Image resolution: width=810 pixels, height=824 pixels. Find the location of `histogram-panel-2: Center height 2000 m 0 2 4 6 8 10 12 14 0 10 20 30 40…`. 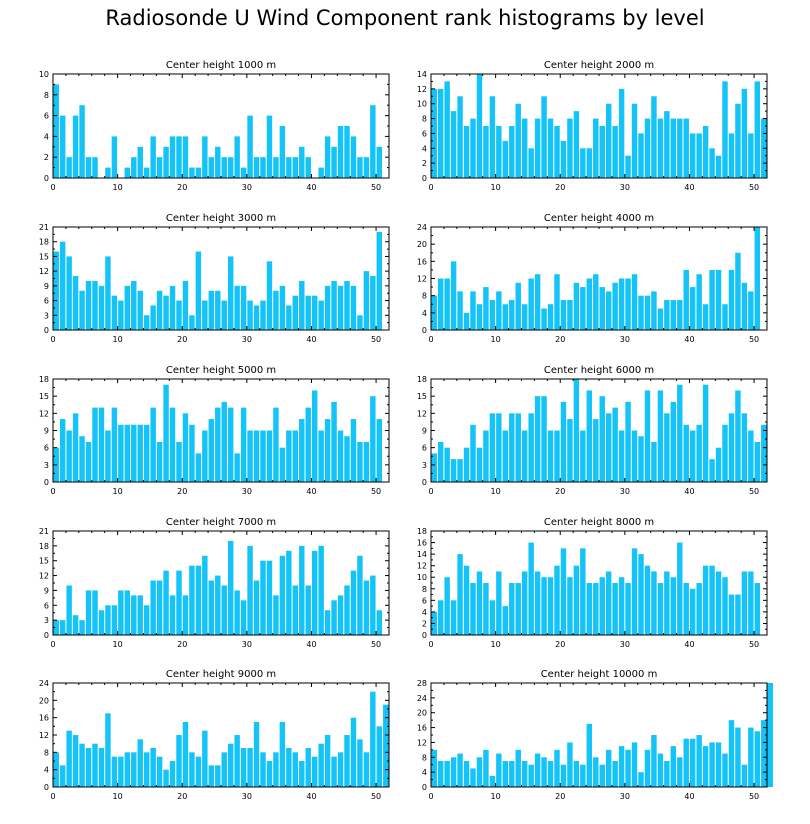

histogram-panel-2: Center height 2000 m 0 2 4 6 8 10 12 14 0 10 20 30 40… is located at coordinates (592, 126).